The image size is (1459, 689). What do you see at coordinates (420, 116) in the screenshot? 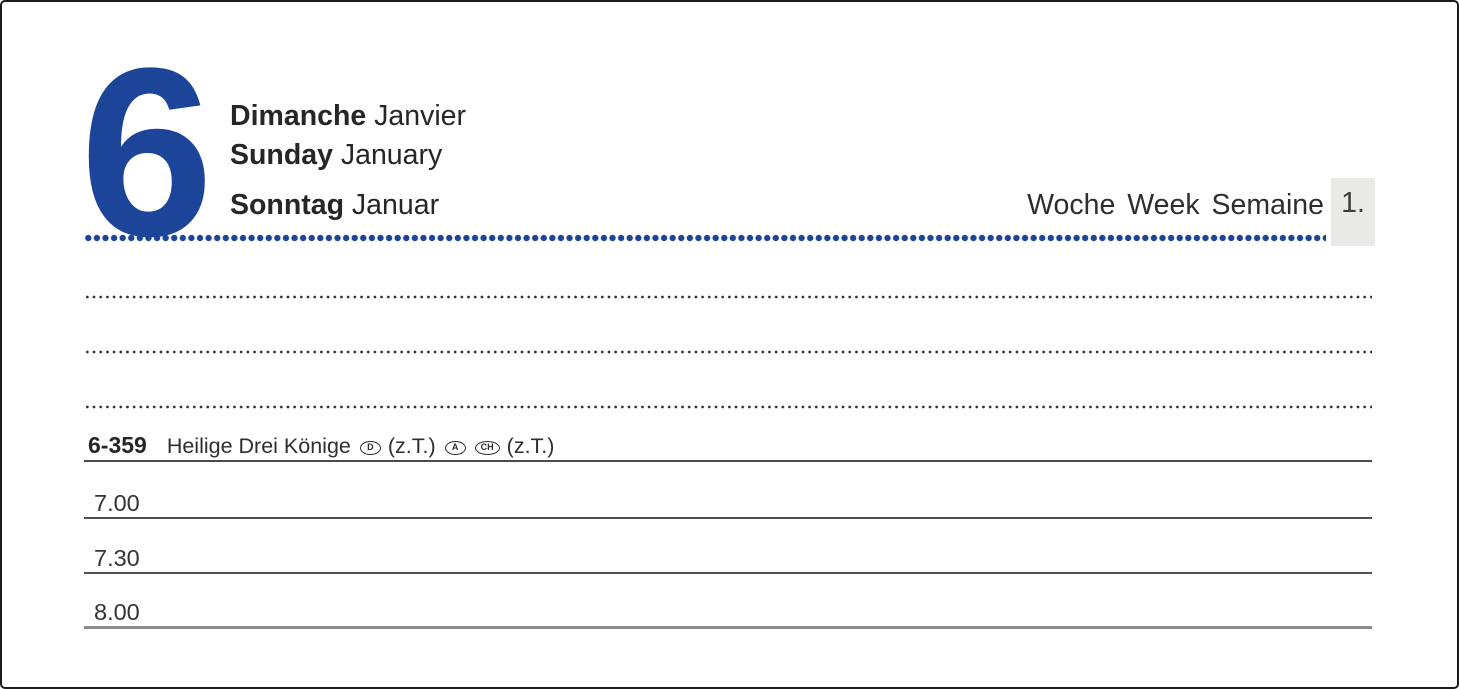
I see `month-name-french: Janvier` at bounding box center [420, 116].